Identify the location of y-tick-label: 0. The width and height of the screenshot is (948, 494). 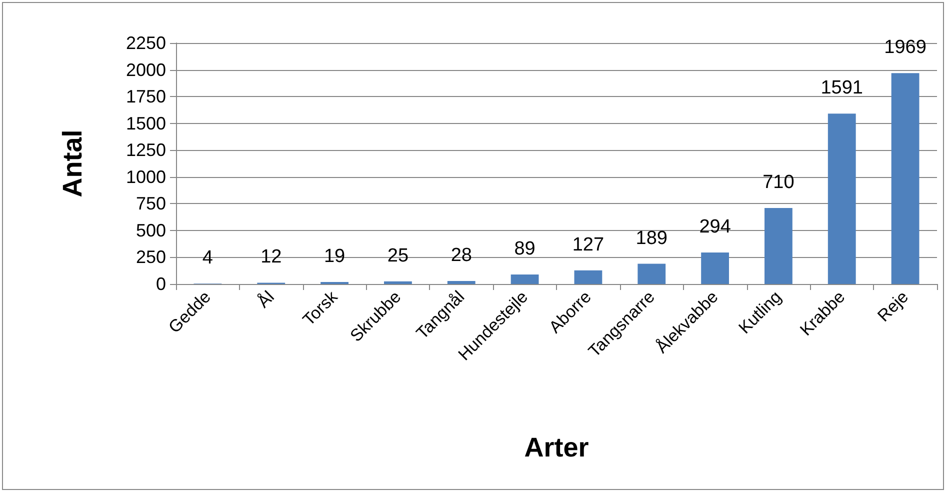
(161, 284).